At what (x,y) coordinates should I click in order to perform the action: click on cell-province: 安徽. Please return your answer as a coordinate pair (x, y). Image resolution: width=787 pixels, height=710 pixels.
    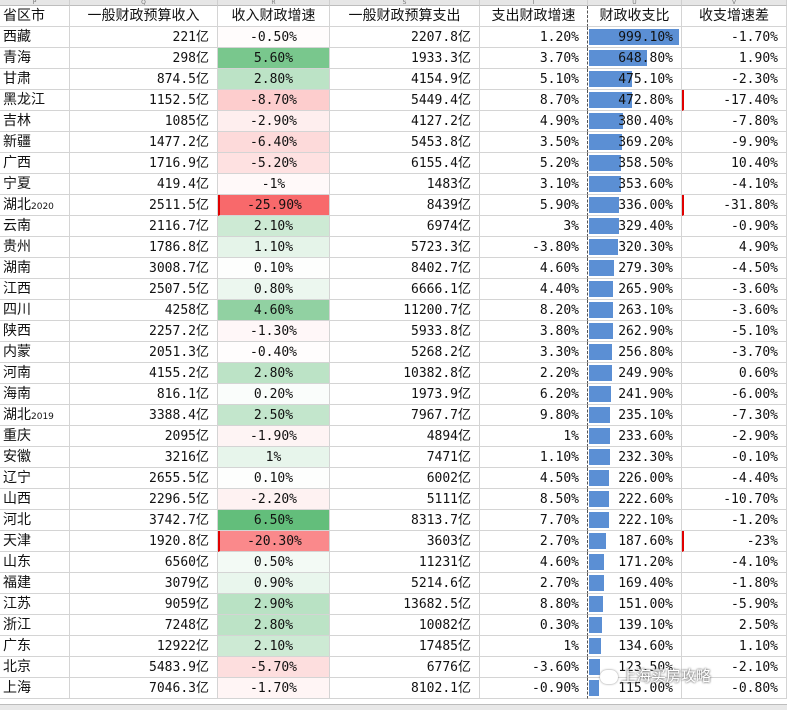
    Looking at the image, I should click on (35, 457).